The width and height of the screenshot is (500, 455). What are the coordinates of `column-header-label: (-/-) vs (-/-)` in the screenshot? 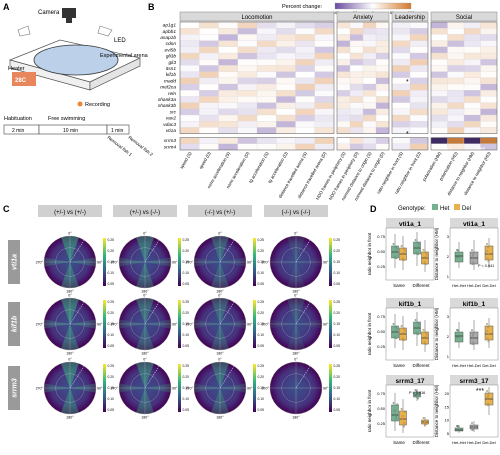 It's located at (296, 213).